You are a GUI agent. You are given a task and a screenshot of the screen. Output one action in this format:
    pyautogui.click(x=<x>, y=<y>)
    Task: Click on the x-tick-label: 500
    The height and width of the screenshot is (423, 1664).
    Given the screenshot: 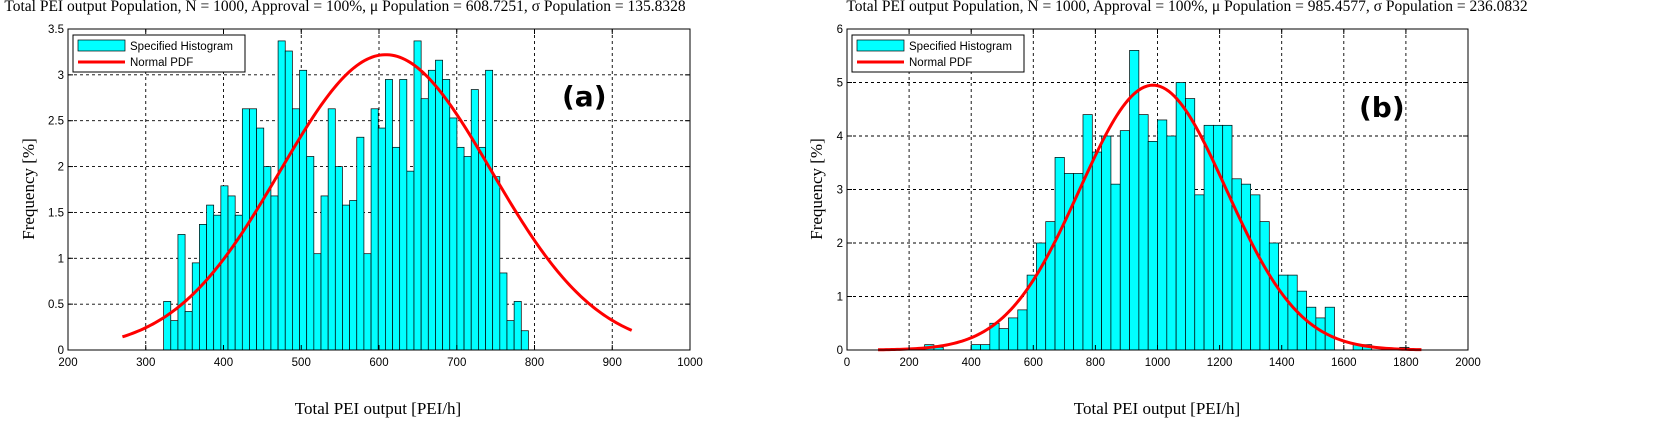 What is the action you would take?
    pyautogui.click(x=301, y=363)
    